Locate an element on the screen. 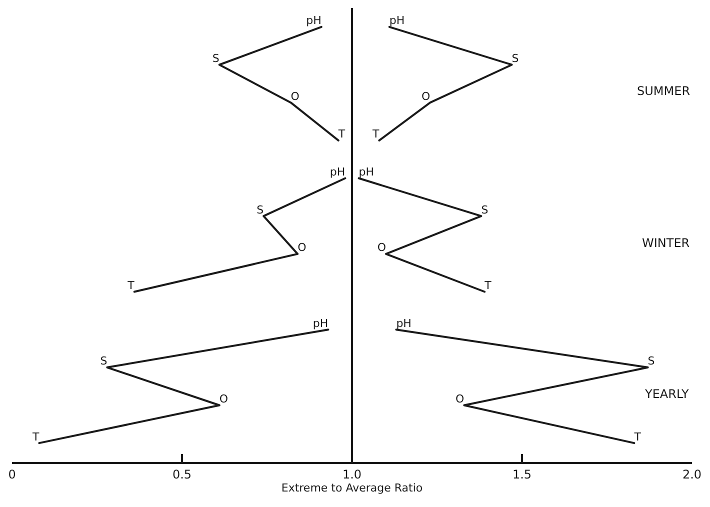 Image resolution: width=710 pixels, height=507 pixels. x-tick-label: 0 is located at coordinates (12, 474).